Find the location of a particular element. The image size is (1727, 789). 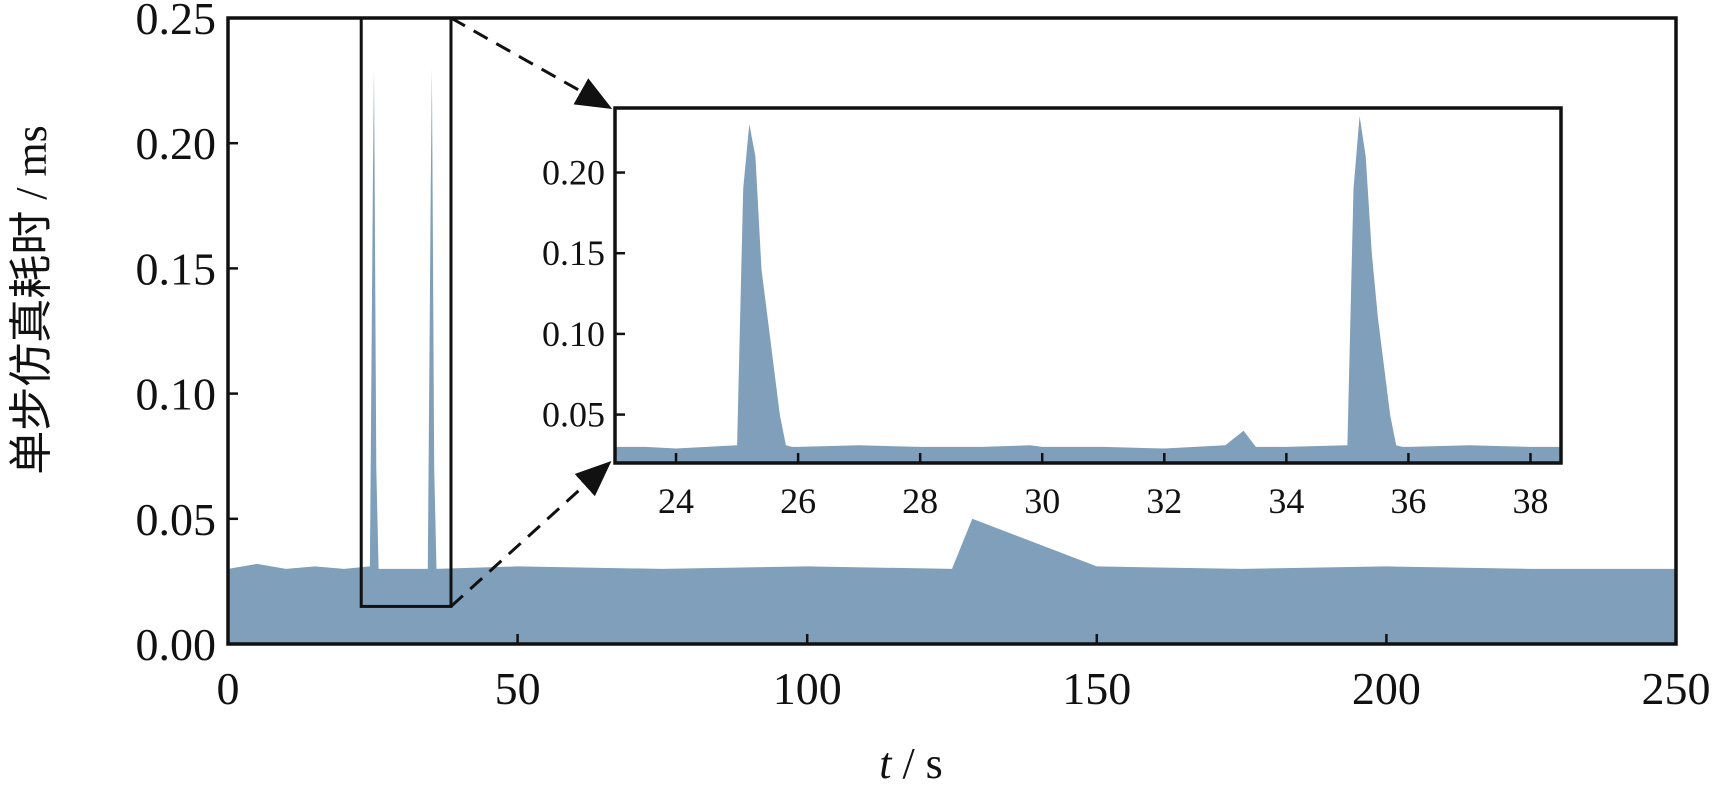

x-axis-title: t / s is located at coordinates (911, 761).